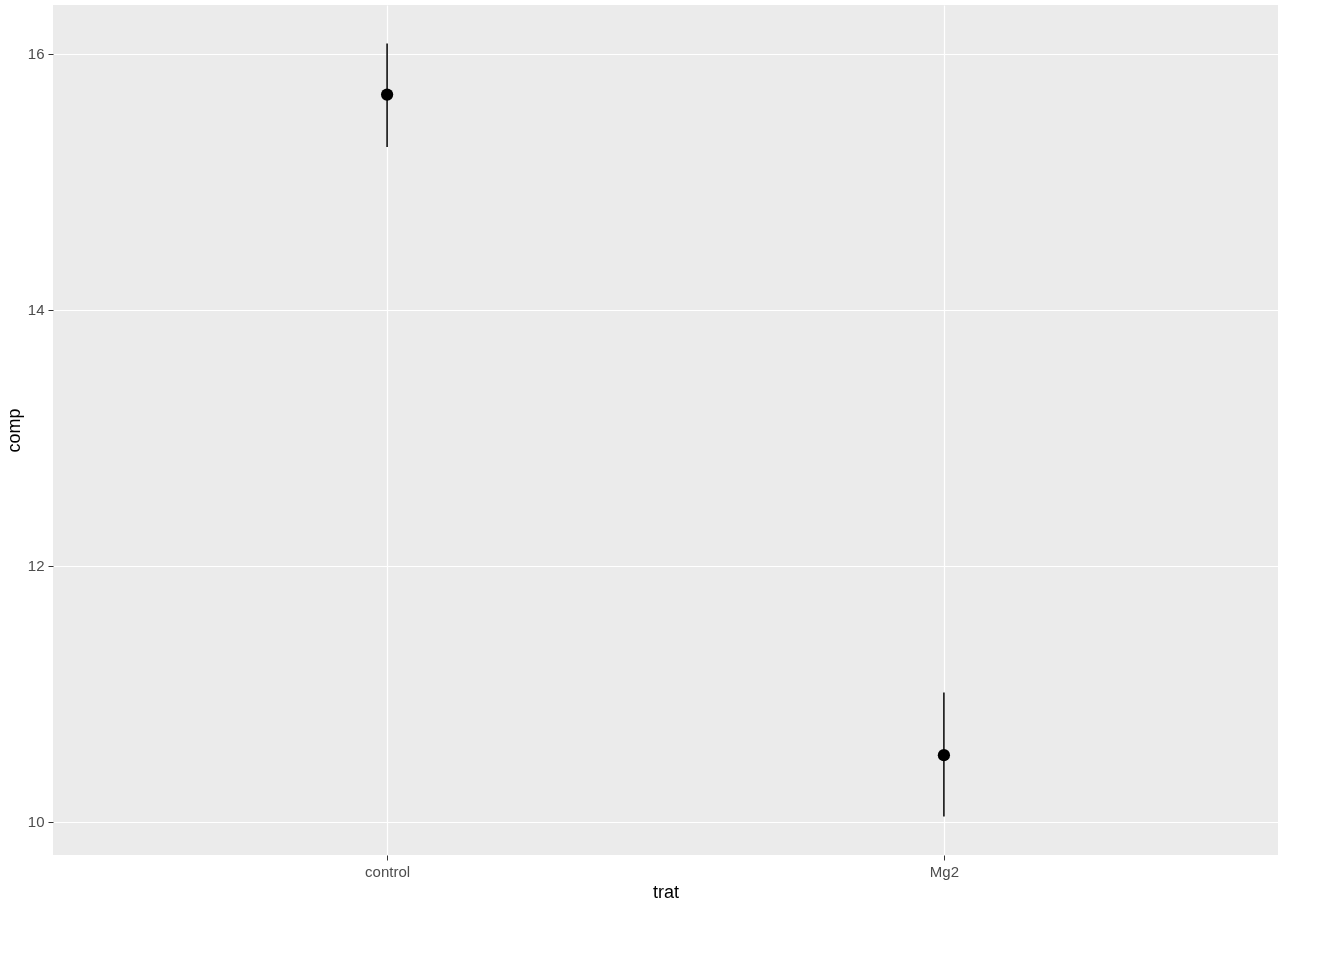 The height and width of the screenshot is (960, 1344). What do you see at coordinates (666, 891) in the screenshot?
I see `x-axis-title: trat` at bounding box center [666, 891].